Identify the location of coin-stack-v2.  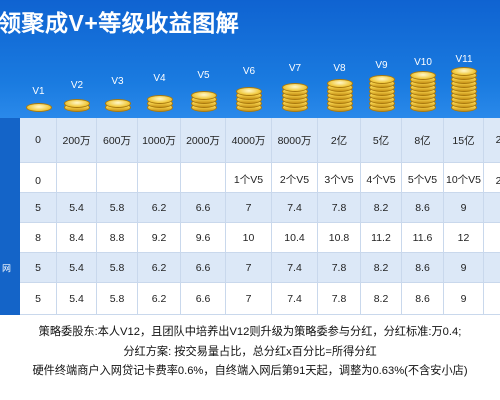
(77, 105).